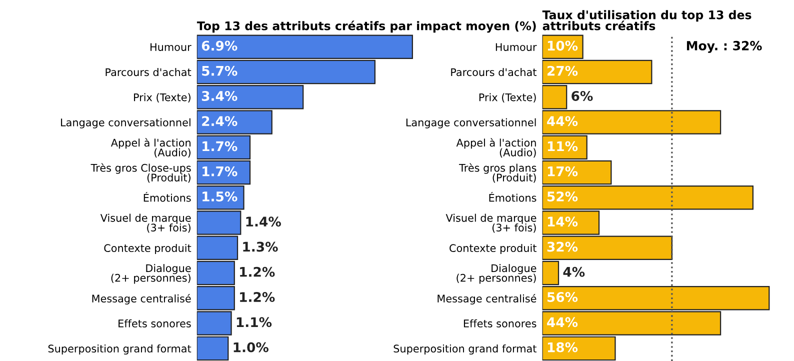  What do you see at coordinates (563, 221) in the screenshot?
I see `data-label: 14%` at bounding box center [563, 221].